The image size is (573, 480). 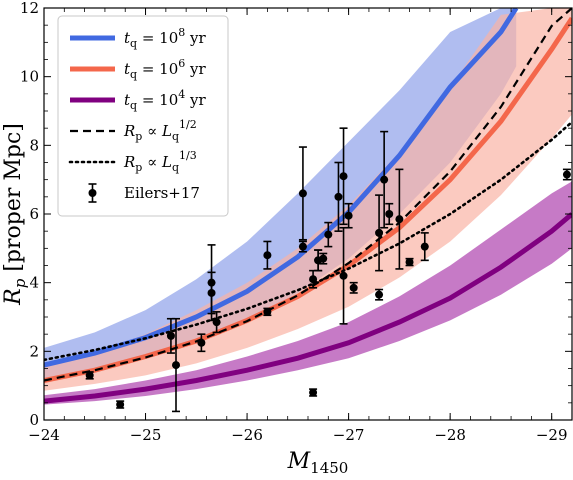 I want to click on y-axis-label-unit: [proper Mpc], so click(x=13, y=201).